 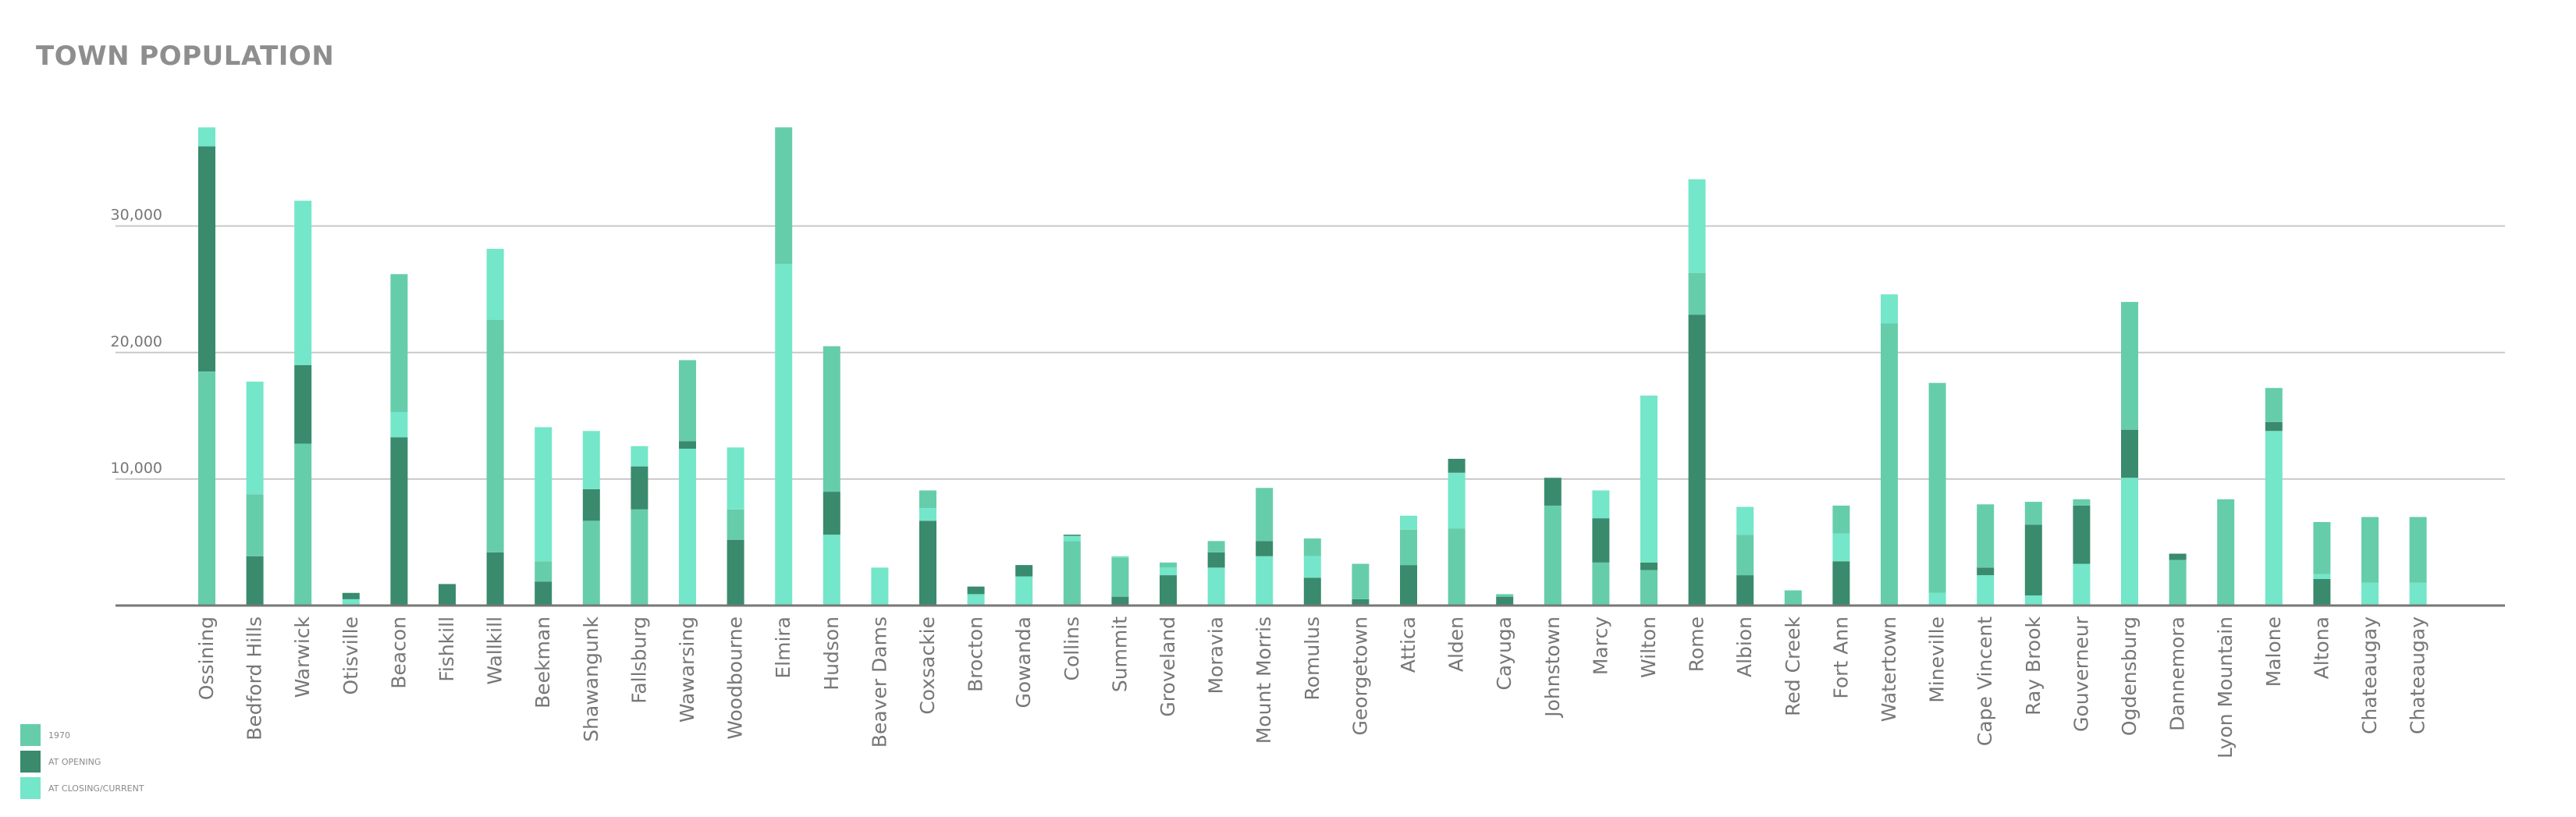 What do you see at coordinates (1072, 648) in the screenshot?
I see `x-tick-label: Collins` at bounding box center [1072, 648].